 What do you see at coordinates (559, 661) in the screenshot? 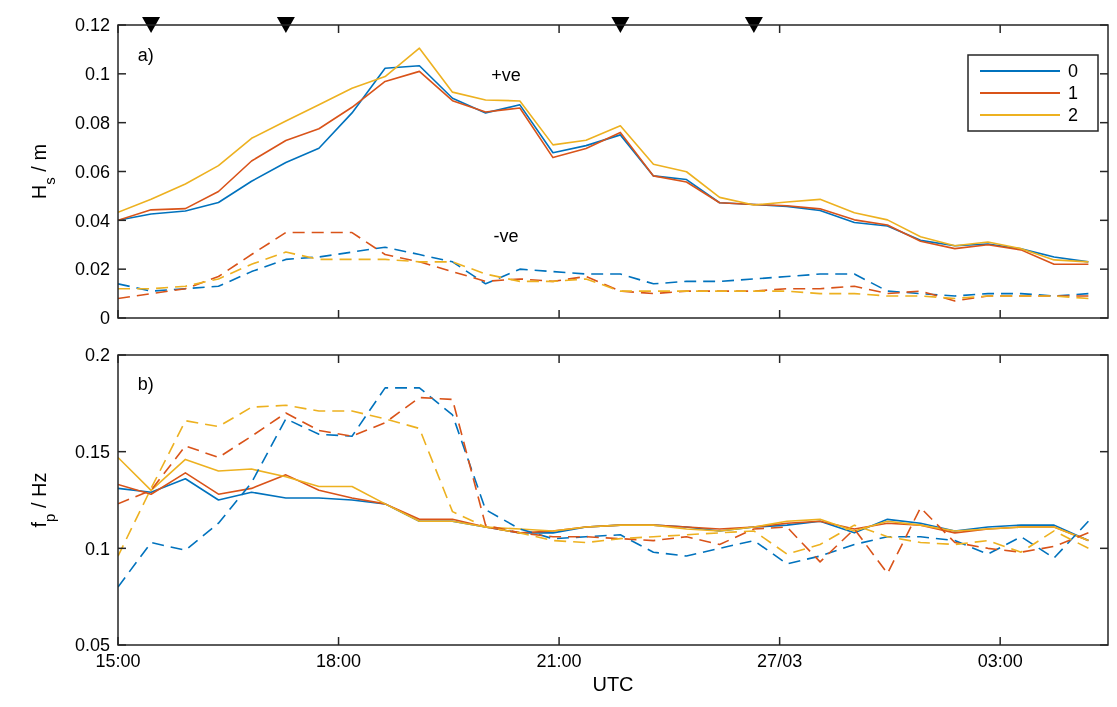
I see `x-tick-label: 21:00` at bounding box center [559, 661].